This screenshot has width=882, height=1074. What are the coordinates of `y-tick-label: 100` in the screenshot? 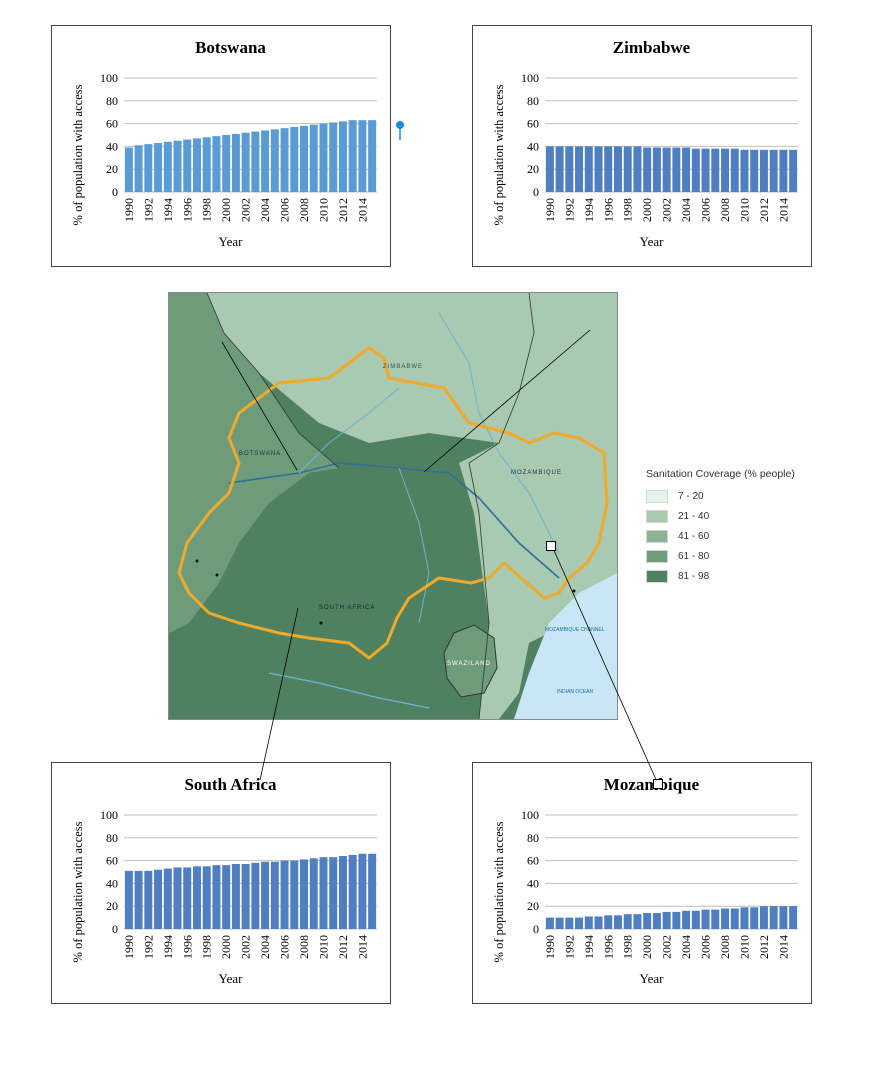 It's located at (530, 815).